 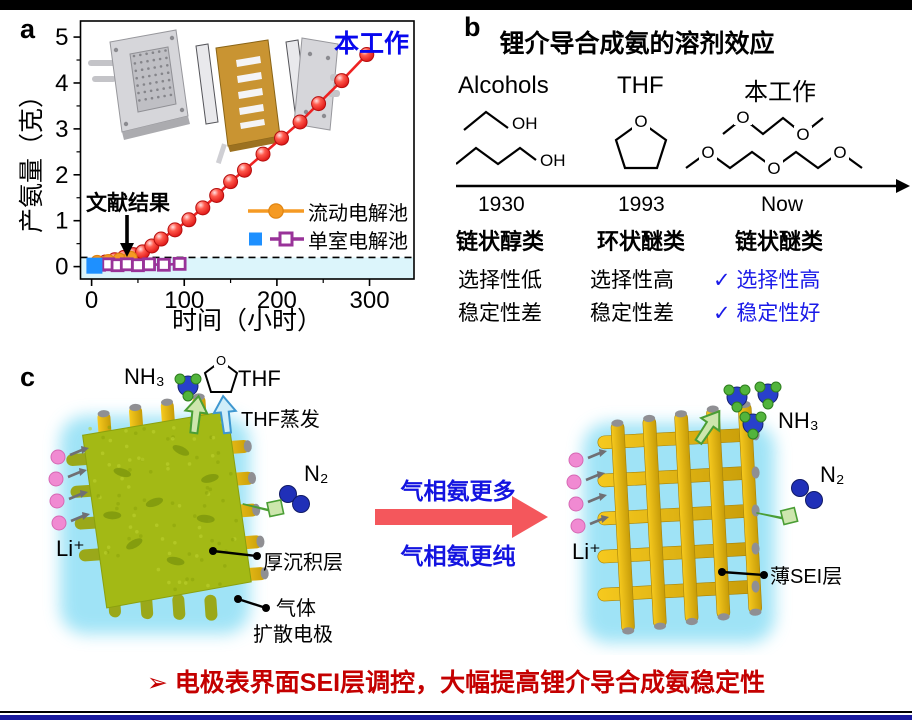 What do you see at coordinates (767, 313) in the screenshot?
I see `prop-check-stability-good: ✓ 稳定性好` at bounding box center [767, 313].